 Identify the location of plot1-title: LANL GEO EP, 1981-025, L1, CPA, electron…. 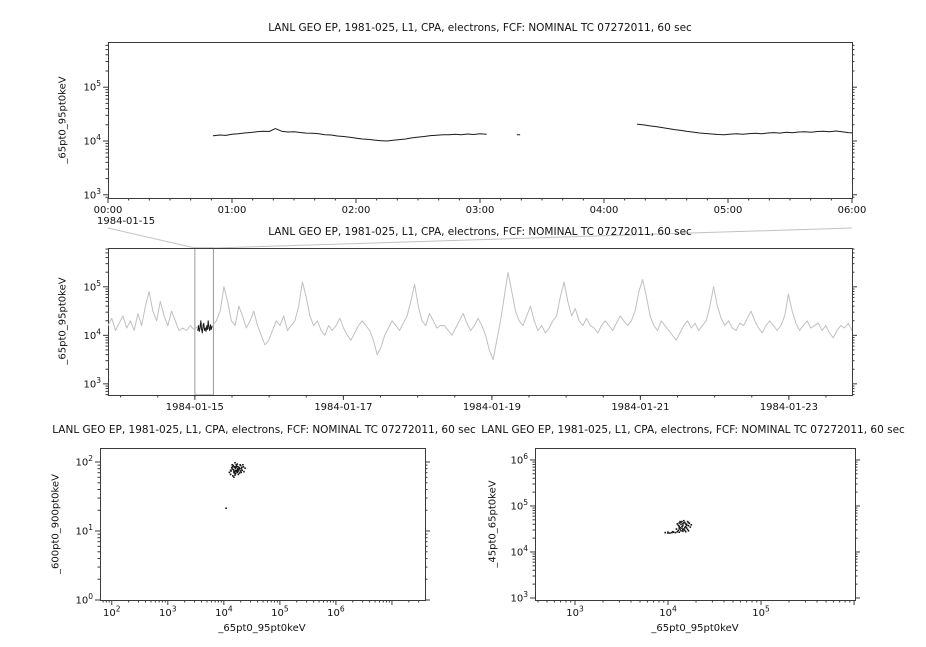
(480, 28).